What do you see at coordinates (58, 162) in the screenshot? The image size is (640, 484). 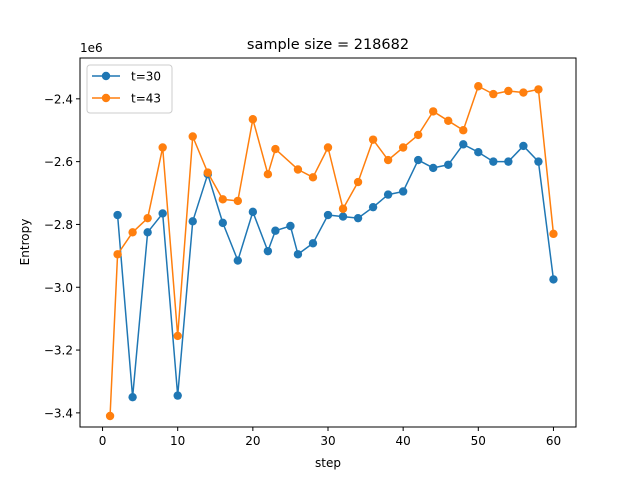 I see `y-tick-label: −2.6` at bounding box center [58, 162].